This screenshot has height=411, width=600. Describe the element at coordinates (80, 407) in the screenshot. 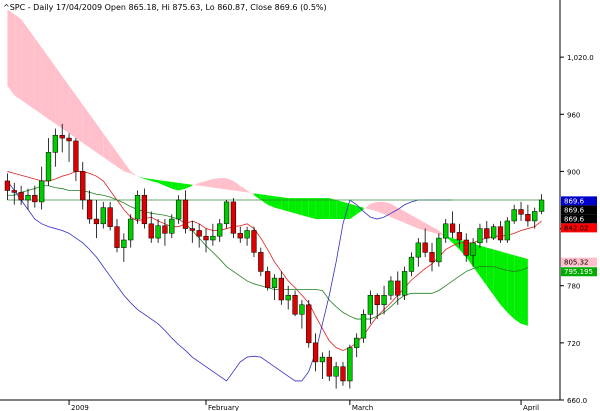

I see `x-tick-label: 2009` at that location.